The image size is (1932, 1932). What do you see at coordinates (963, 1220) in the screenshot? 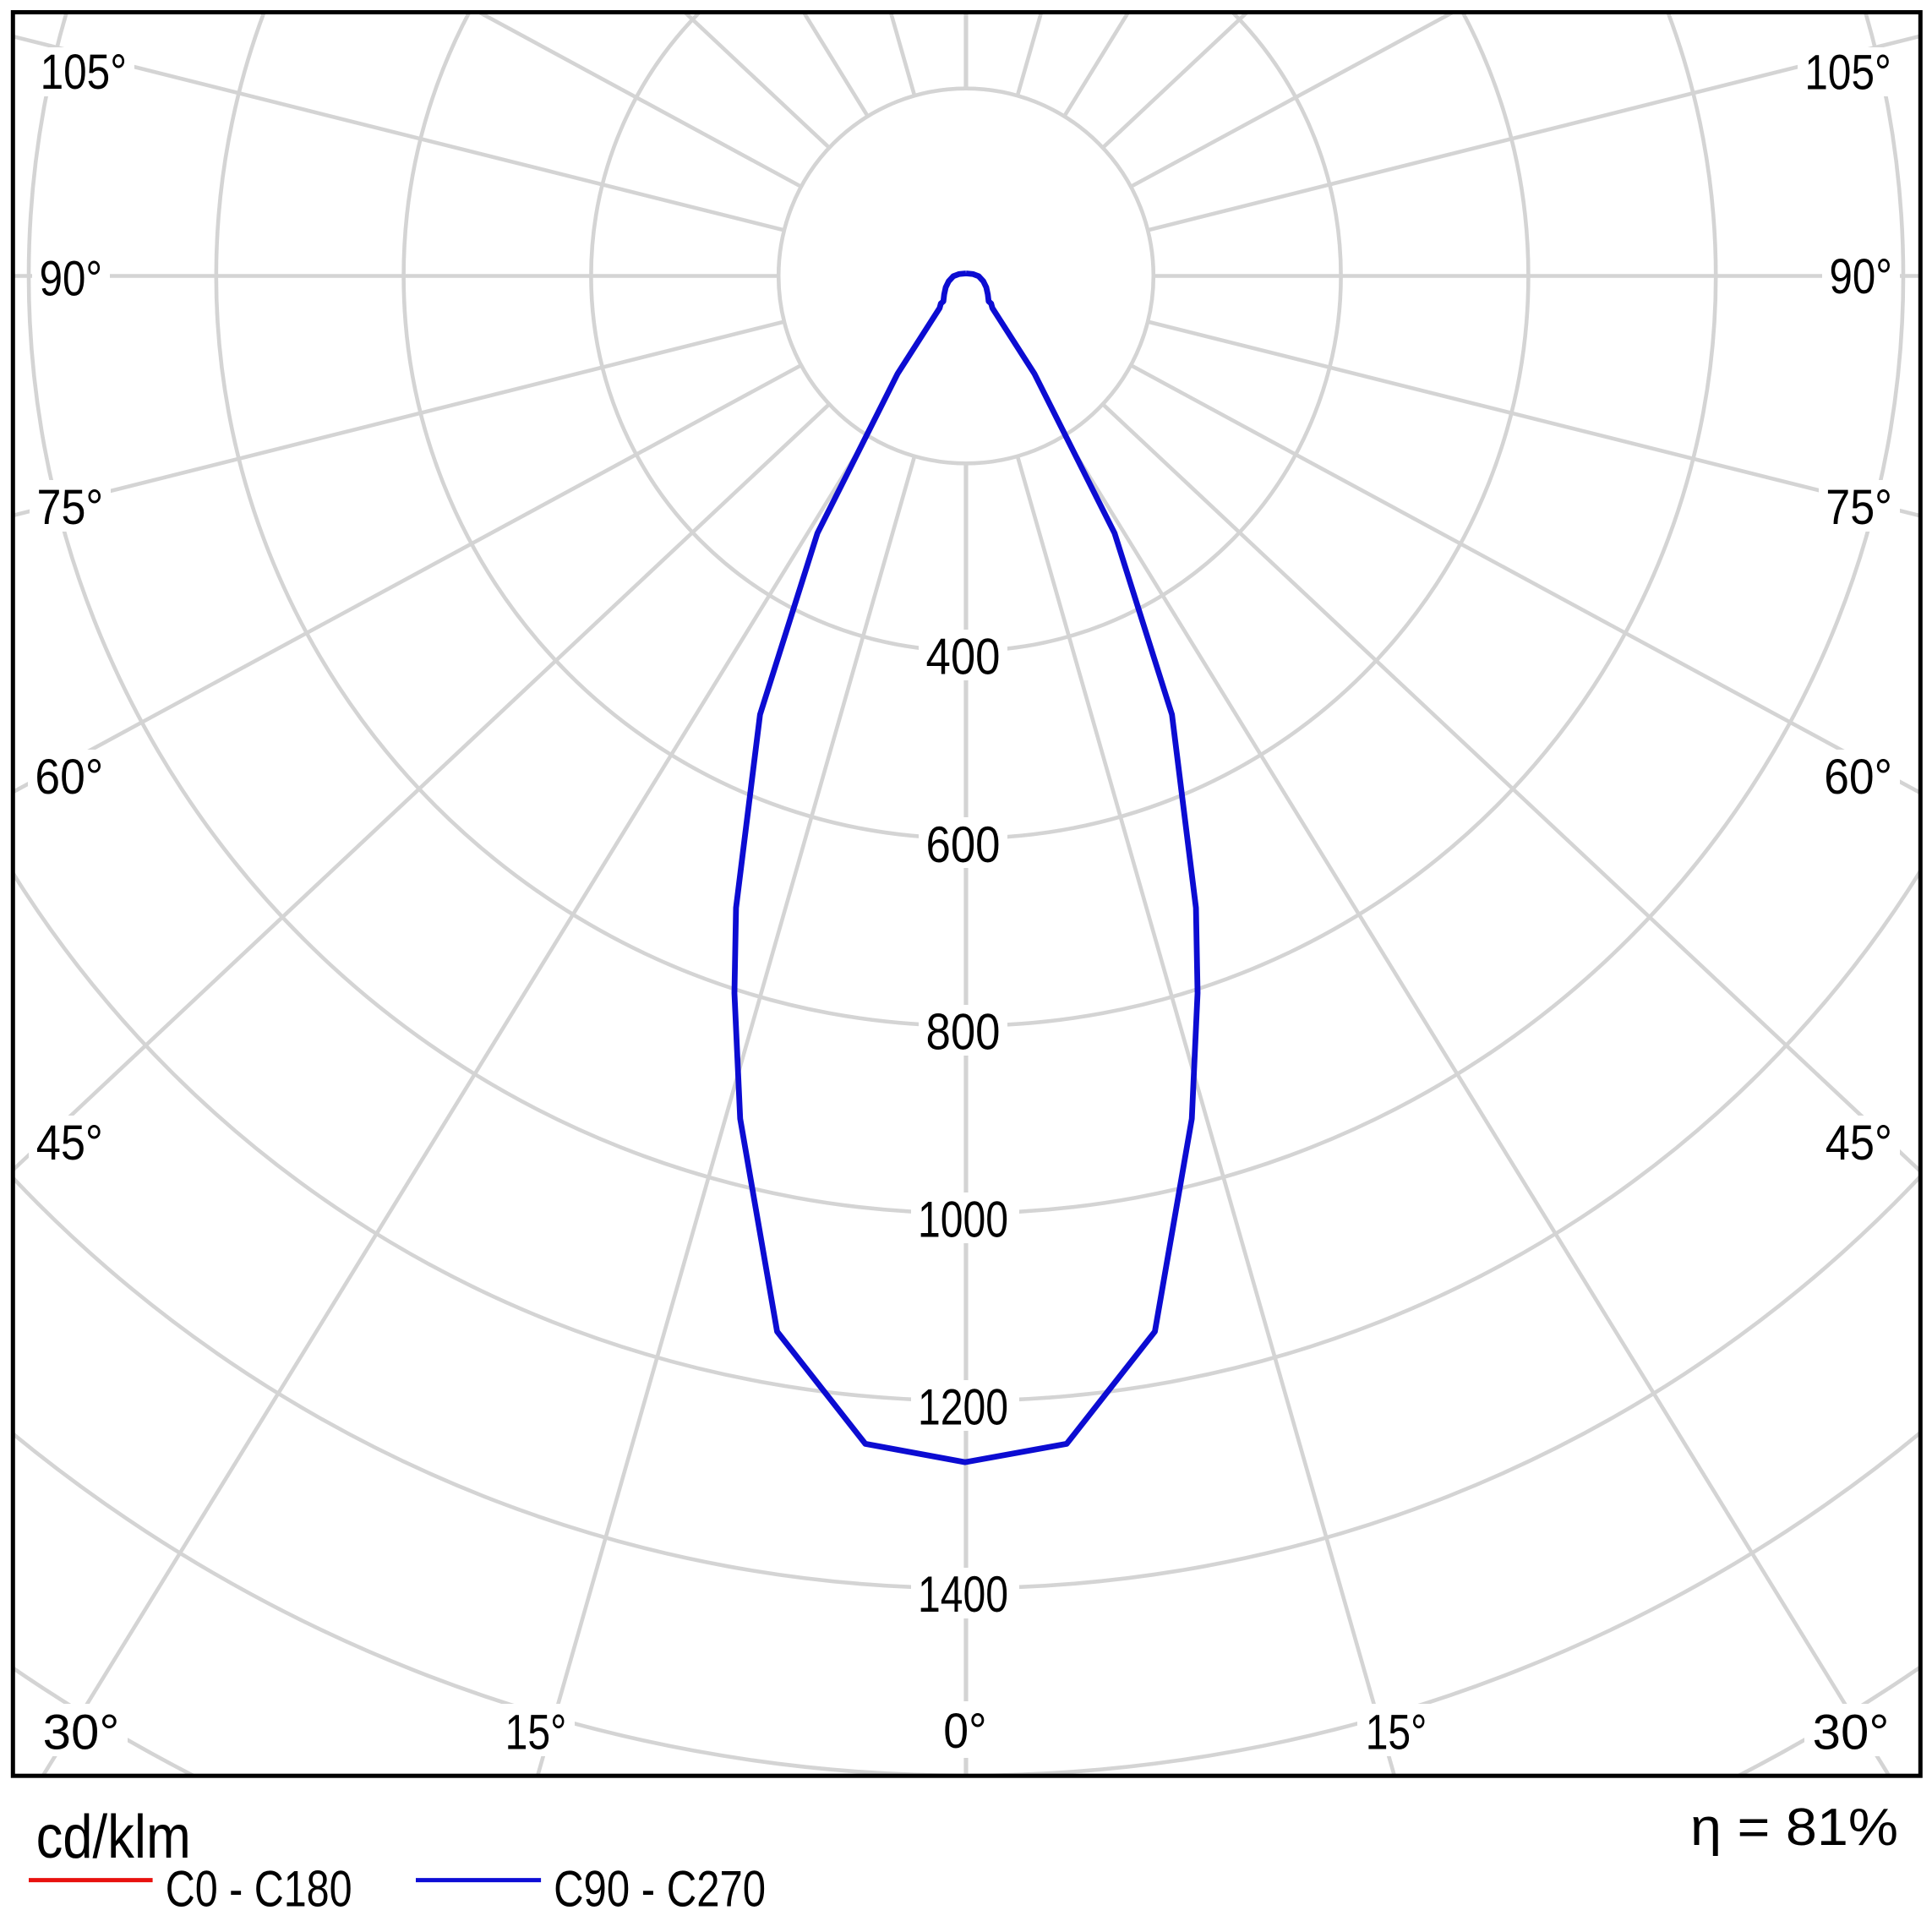
I see `svg-text: 1000` at bounding box center [963, 1220].